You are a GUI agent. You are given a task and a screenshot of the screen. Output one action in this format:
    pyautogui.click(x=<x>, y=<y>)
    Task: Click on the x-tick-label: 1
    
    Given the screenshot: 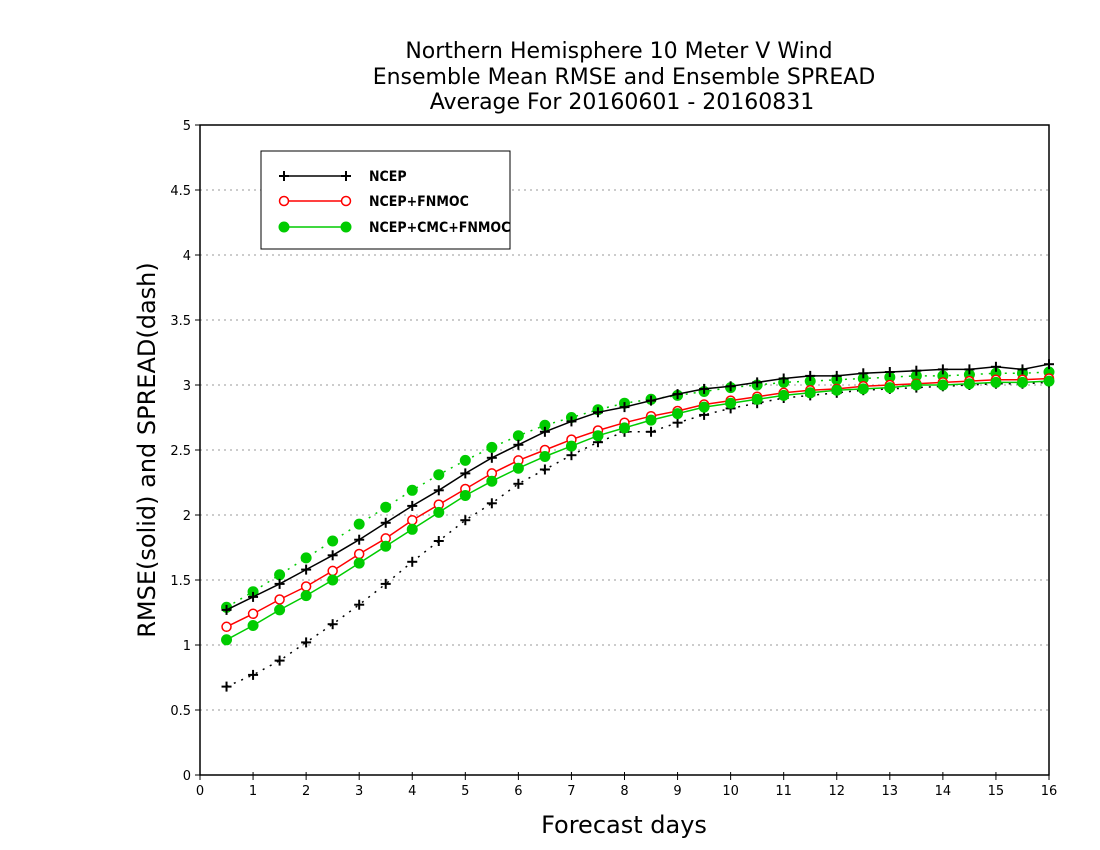 What is the action you would take?
    pyautogui.click(x=253, y=791)
    